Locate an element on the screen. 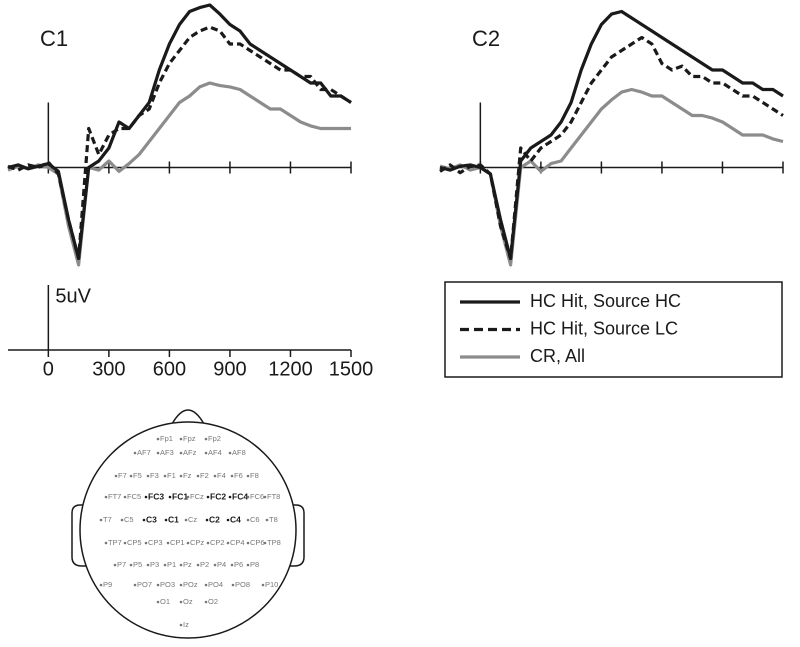 Image resolution: width=800 pixels, height=647 pixels. electrode-label: P8 is located at coordinates (254, 564).